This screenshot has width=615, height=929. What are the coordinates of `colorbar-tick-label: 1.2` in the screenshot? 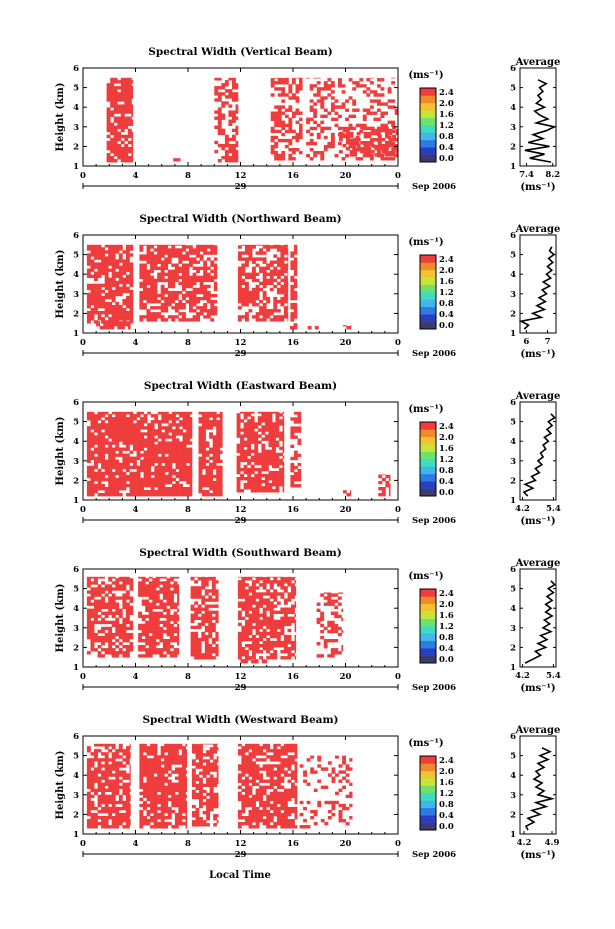 It's located at (446, 126).